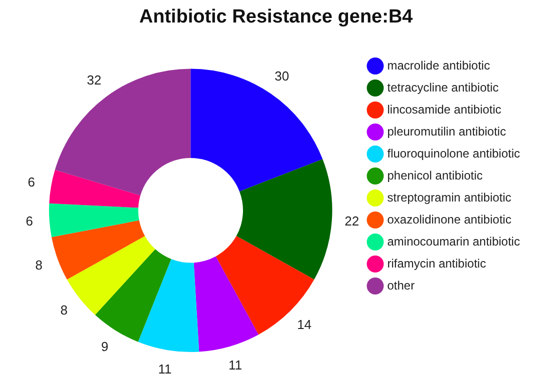 The height and width of the screenshot is (378, 550). Describe the element at coordinates (401, 285) in the screenshot. I see `legend-label: other` at that location.